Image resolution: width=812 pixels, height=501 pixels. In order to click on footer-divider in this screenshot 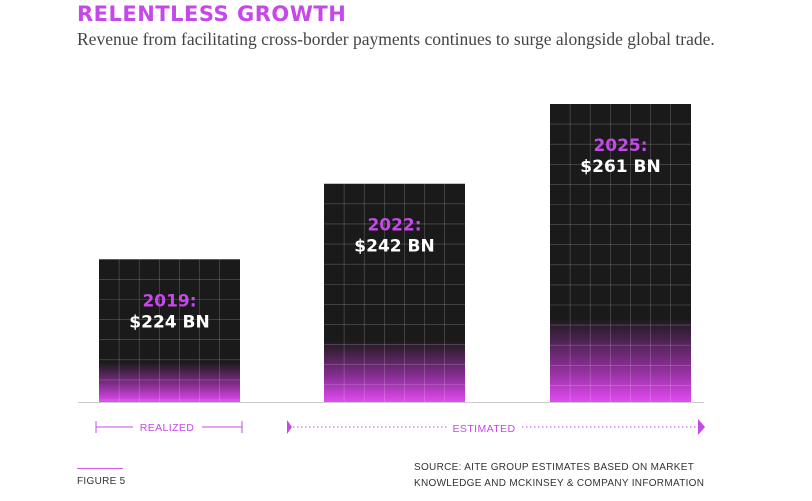, I will do `click(100, 468)`.